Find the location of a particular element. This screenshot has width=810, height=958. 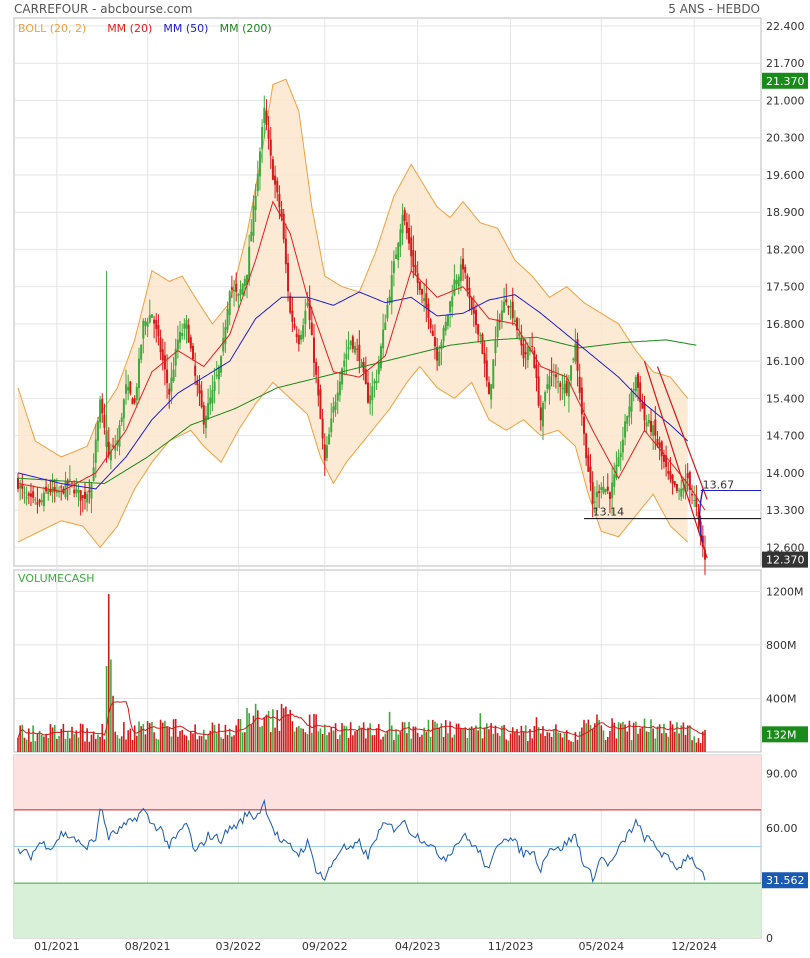

legend-item: MM (200) is located at coordinates (246, 28).